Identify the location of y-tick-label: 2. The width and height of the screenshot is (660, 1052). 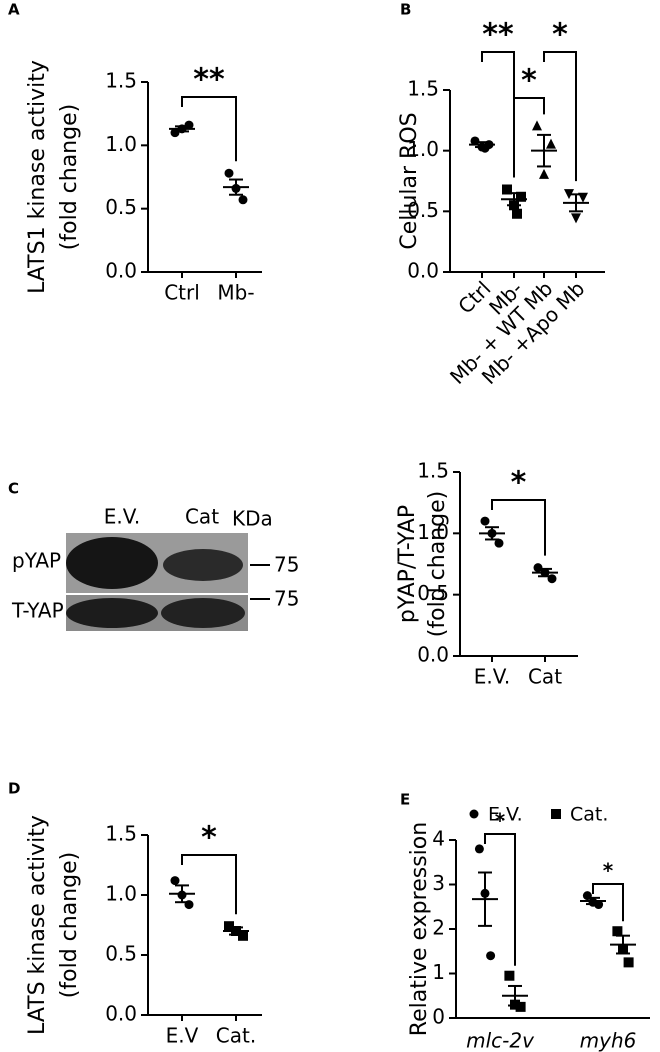
(438, 928).